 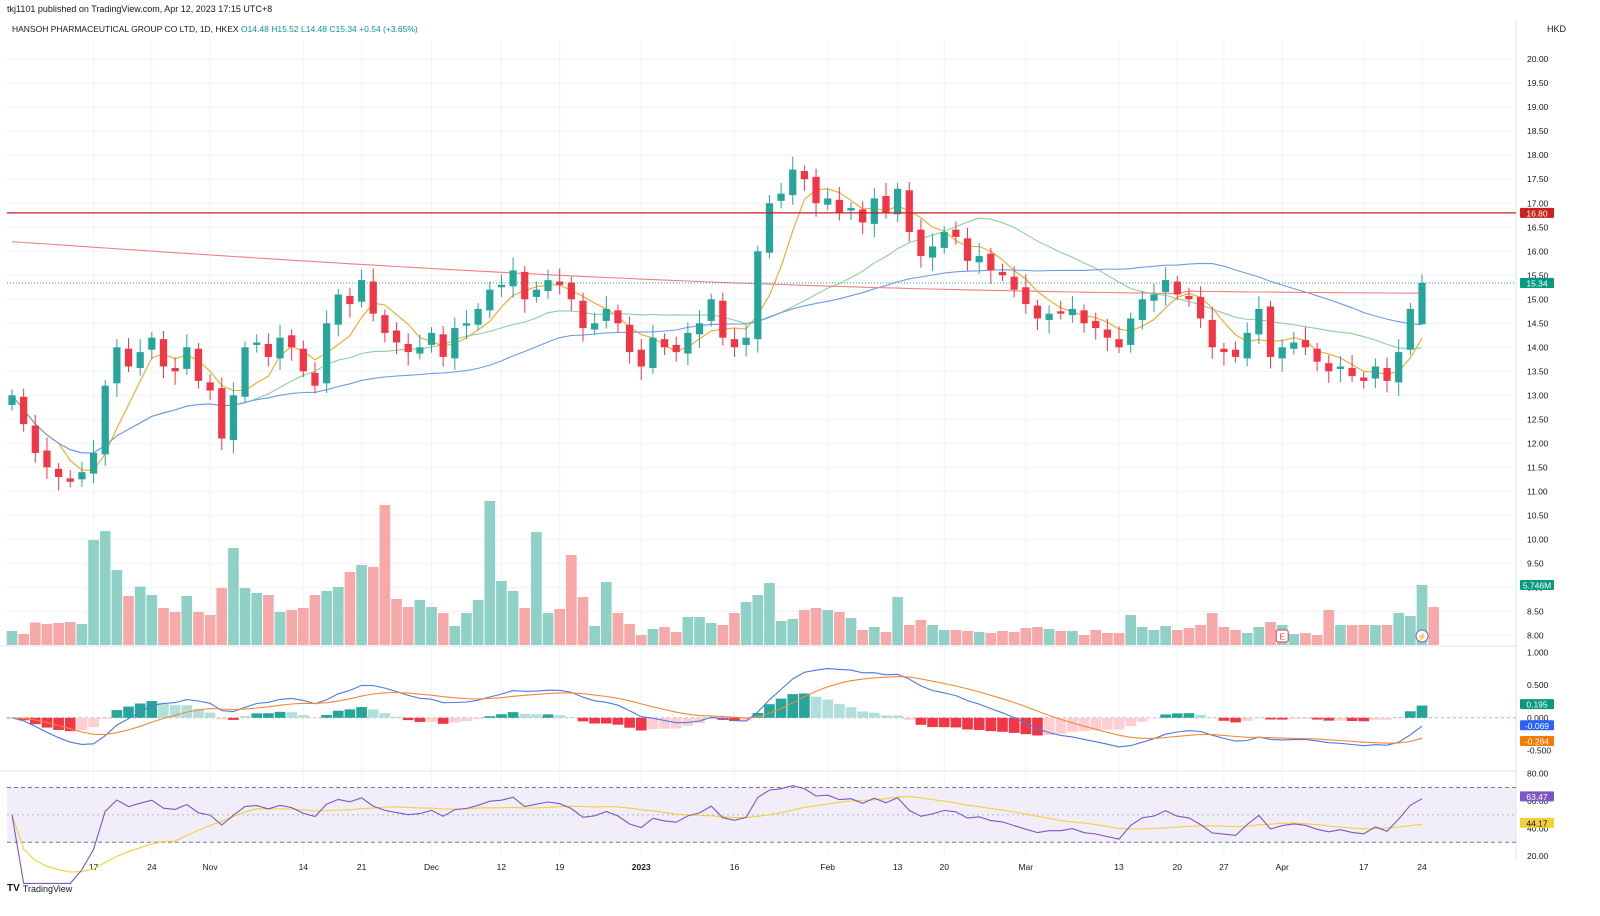 I want to click on price-tick-label: 20.00, so click(x=1538, y=59).